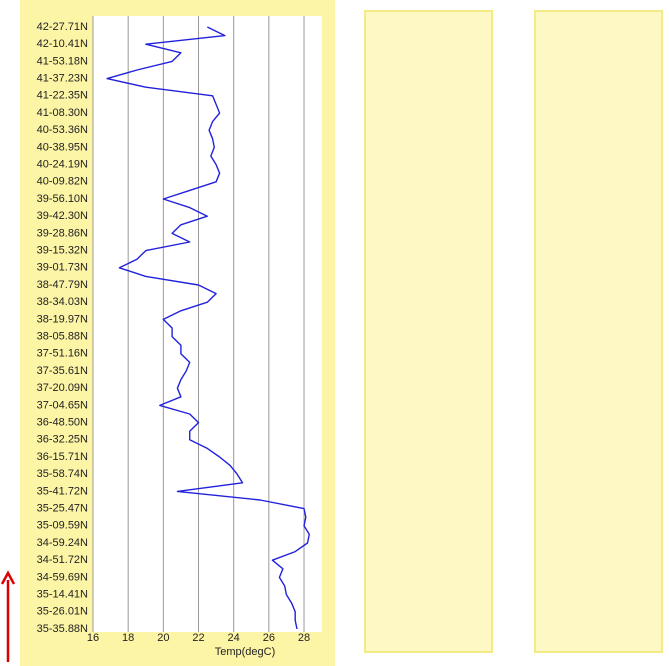  I want to click on y-tick-label: 37-04.65N, so click(62, 405).